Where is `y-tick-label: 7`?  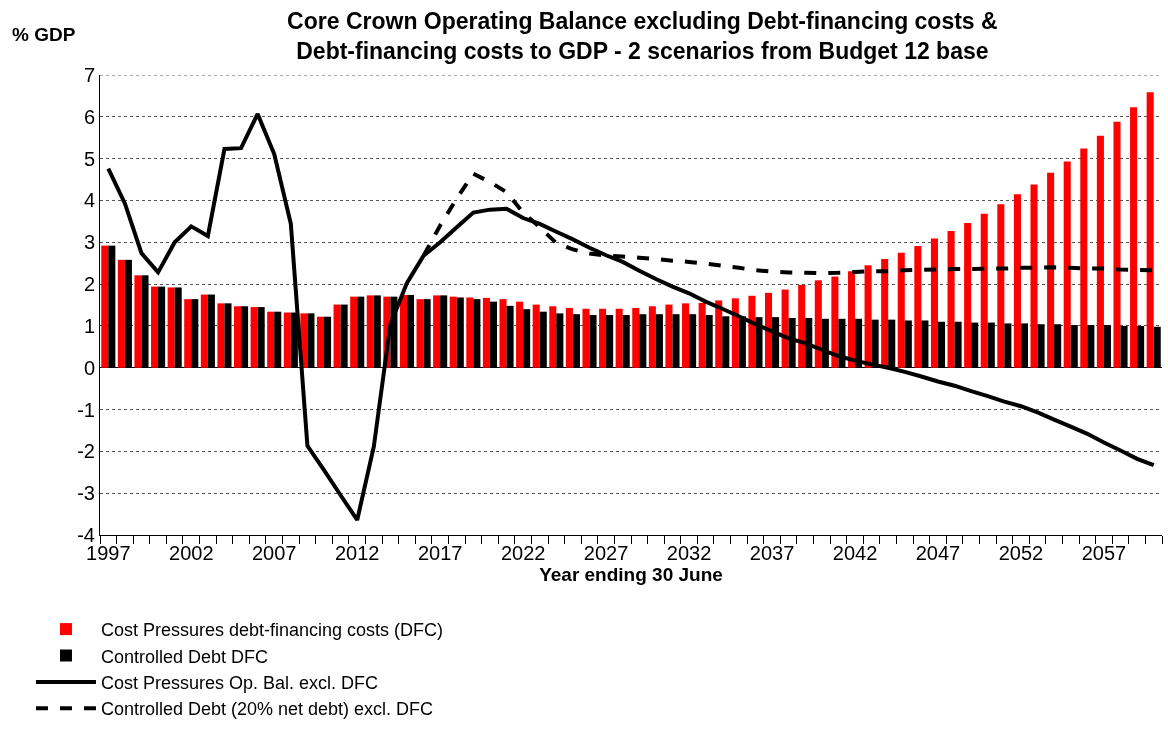
y-tick-label: 7 is located at coordinates (89, 75).